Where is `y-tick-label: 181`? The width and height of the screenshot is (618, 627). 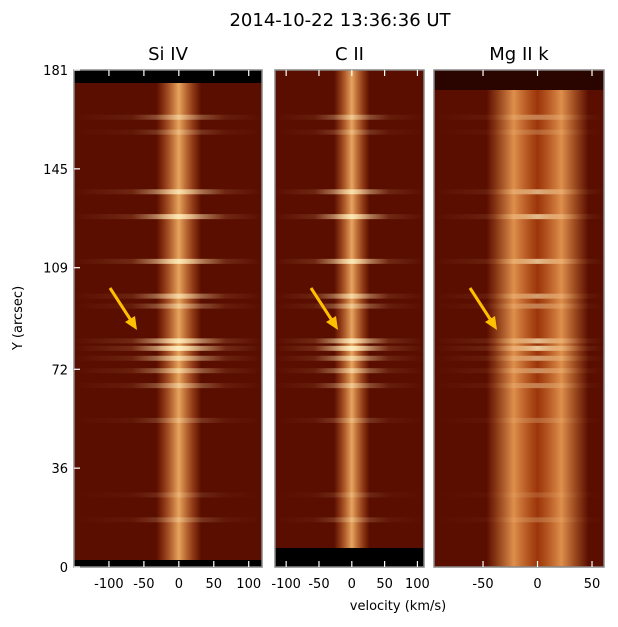
y-tick-label: 181 is located at coordinates (55, 71).